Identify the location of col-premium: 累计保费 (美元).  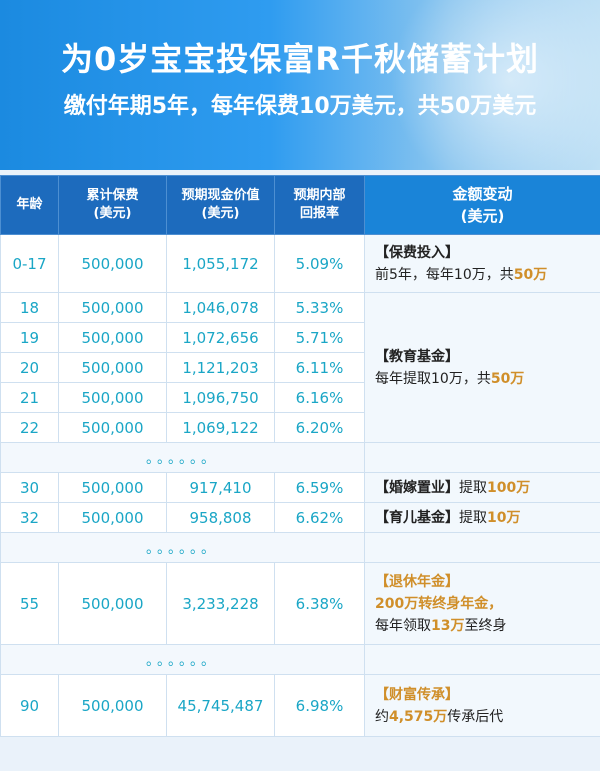
(112, 205).